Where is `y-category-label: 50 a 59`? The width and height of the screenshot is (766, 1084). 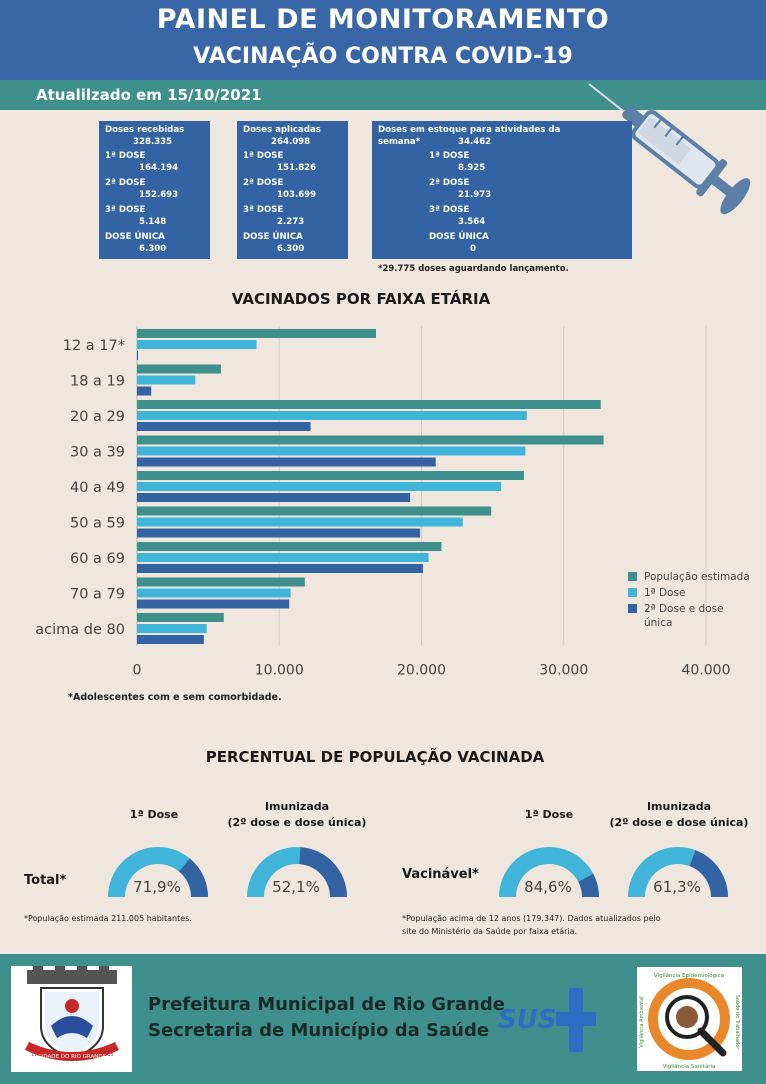 y-category-label: 50 a 59 is located at coordinates (97, 523).